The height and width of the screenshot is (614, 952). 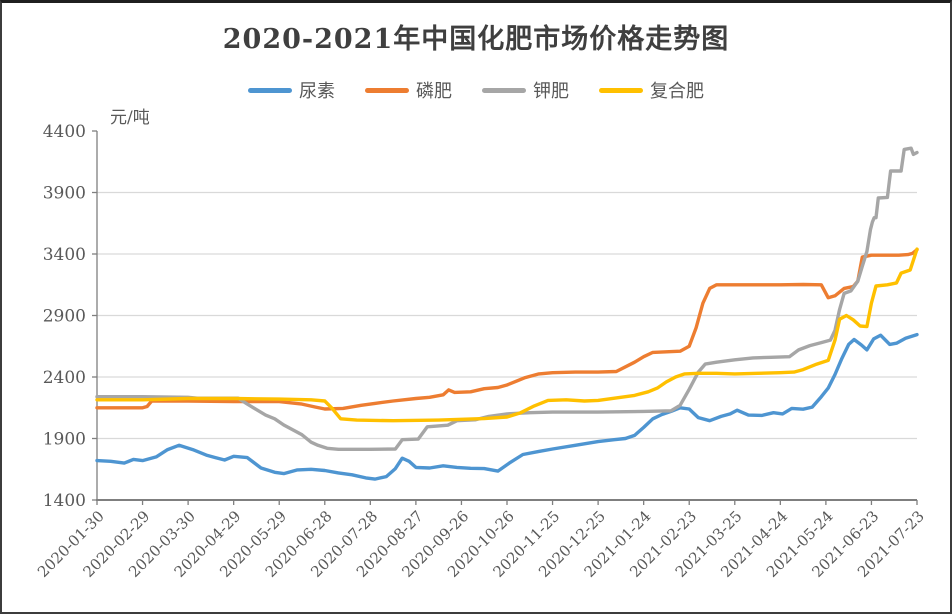 What do you see at coordinates (476, 39) in the screenshot?
I see `chart-title: 2020-2021年中国化肥市场价格走势图` at bounding box center [476, 39].